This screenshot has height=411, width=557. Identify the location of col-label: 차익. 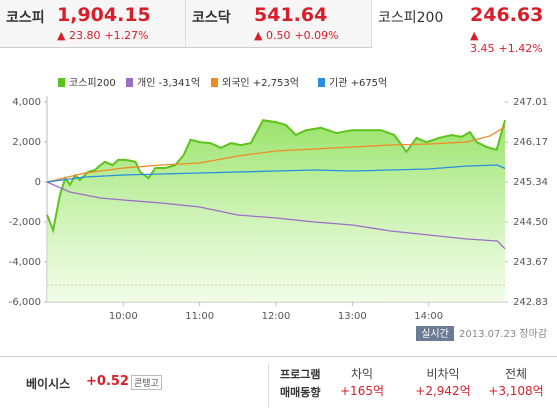
(362, 374).